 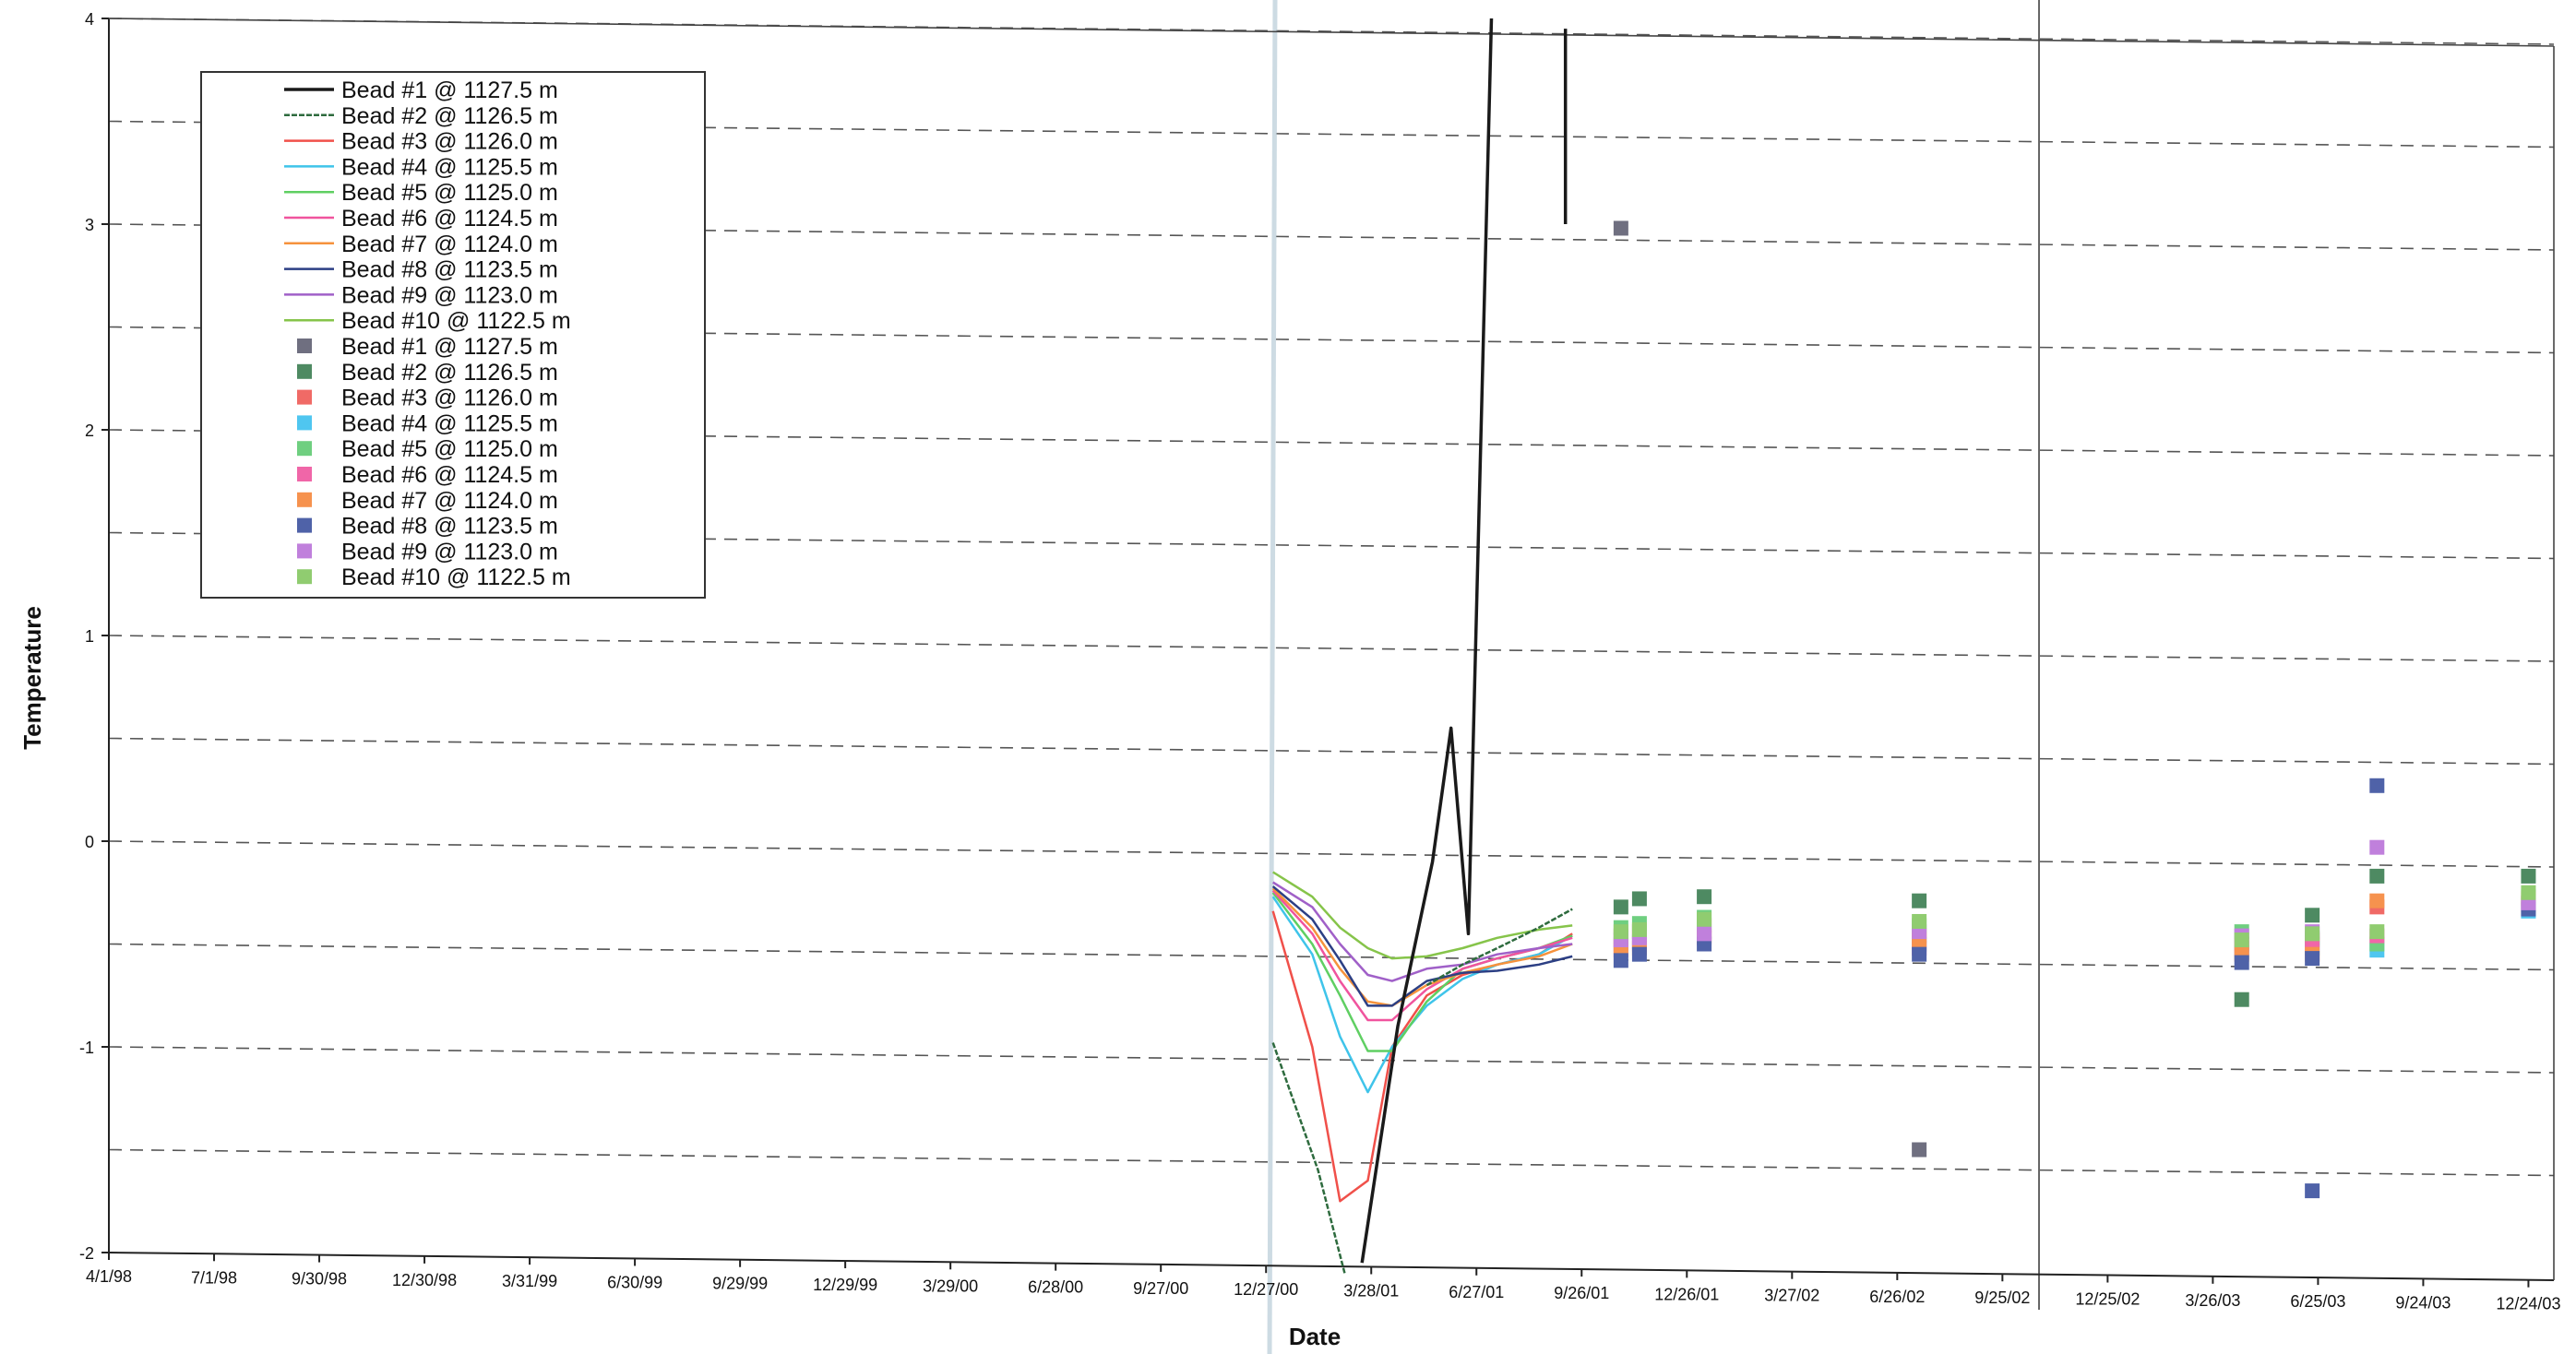 What do you see at coordinates (951, 1286) in the screenshot?
I see `x-tick-label: 3/29/00` at bounding box center [951, 1286].